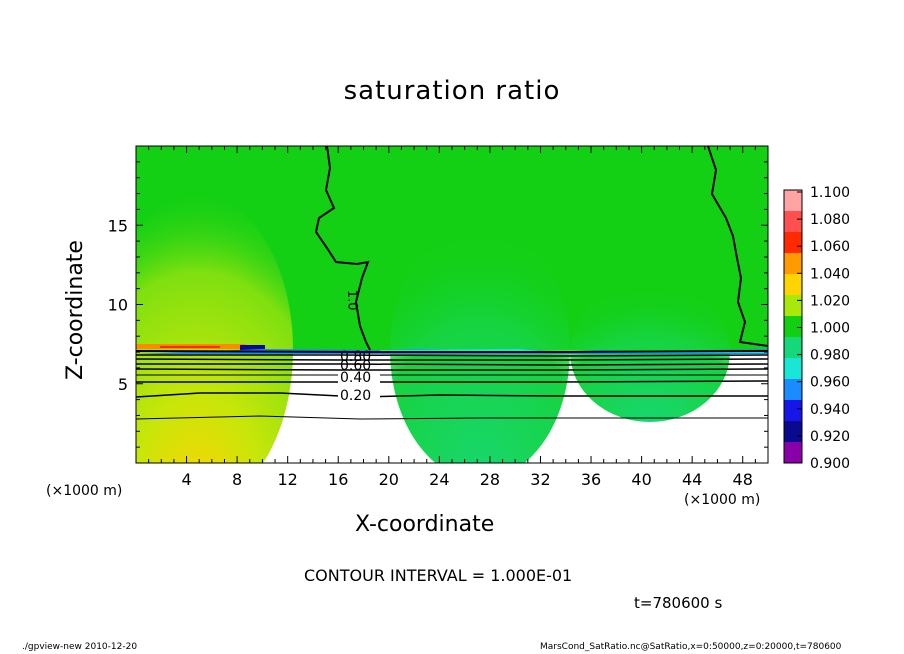  Describe the element at coordinates (830, 410) in the screenshot. I see `colorbar-label: 0.940` at that location.